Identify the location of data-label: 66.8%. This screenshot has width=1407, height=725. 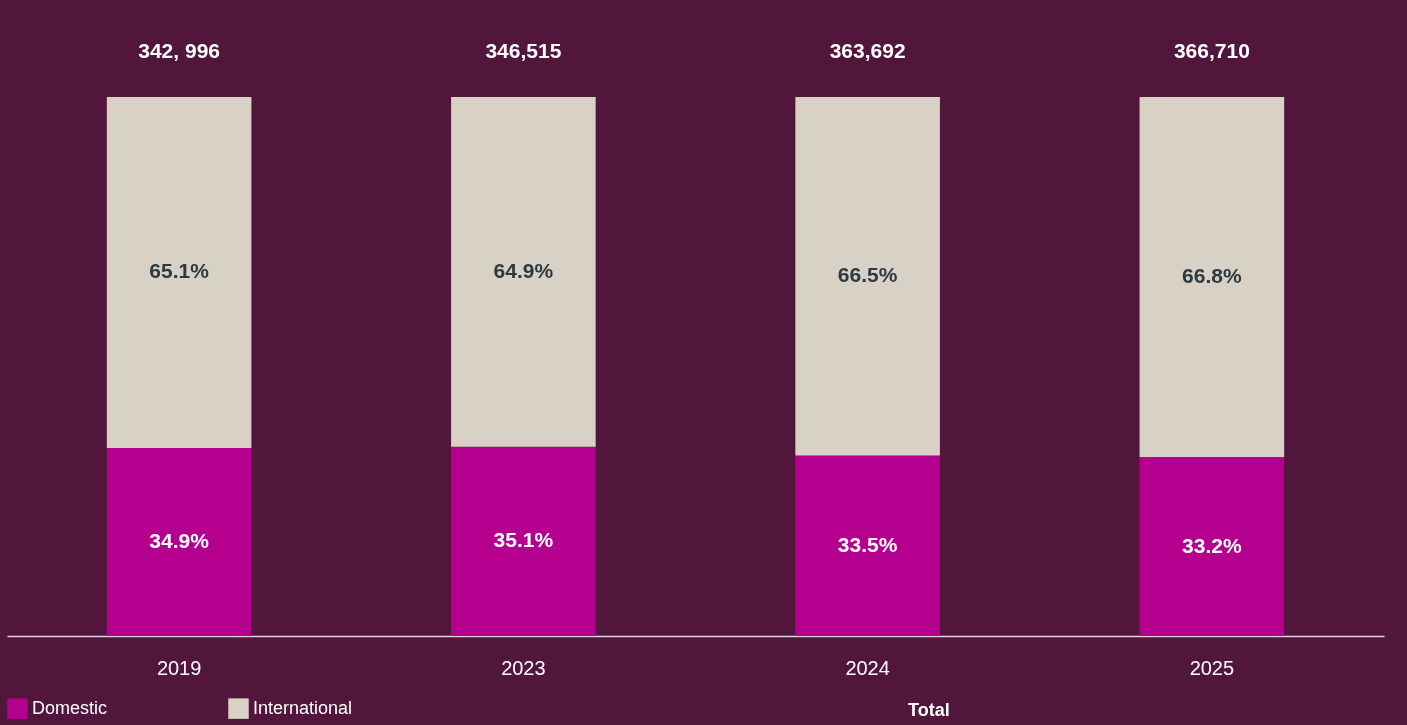
(1212, 276).